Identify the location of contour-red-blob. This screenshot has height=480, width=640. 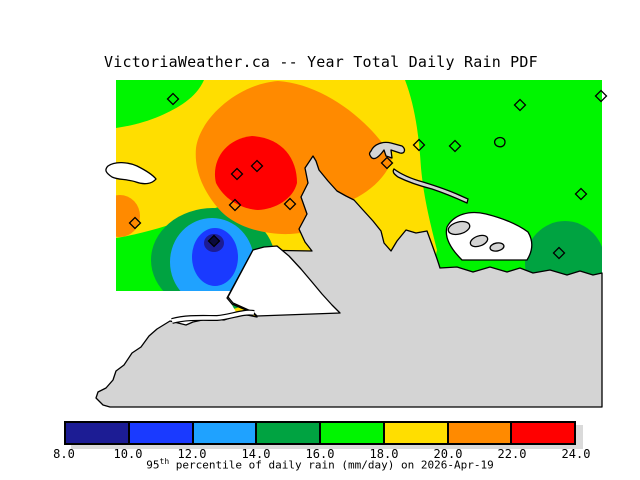
(255, 173).